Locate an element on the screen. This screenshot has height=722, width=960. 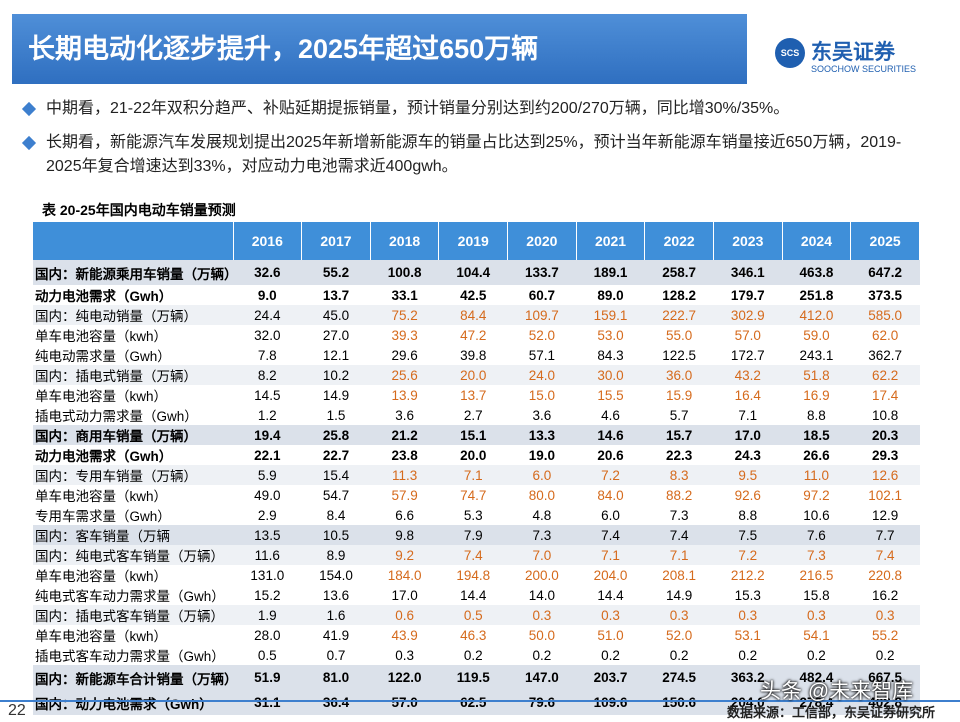
cell: 6.0 is located at coordinates (542, 475).